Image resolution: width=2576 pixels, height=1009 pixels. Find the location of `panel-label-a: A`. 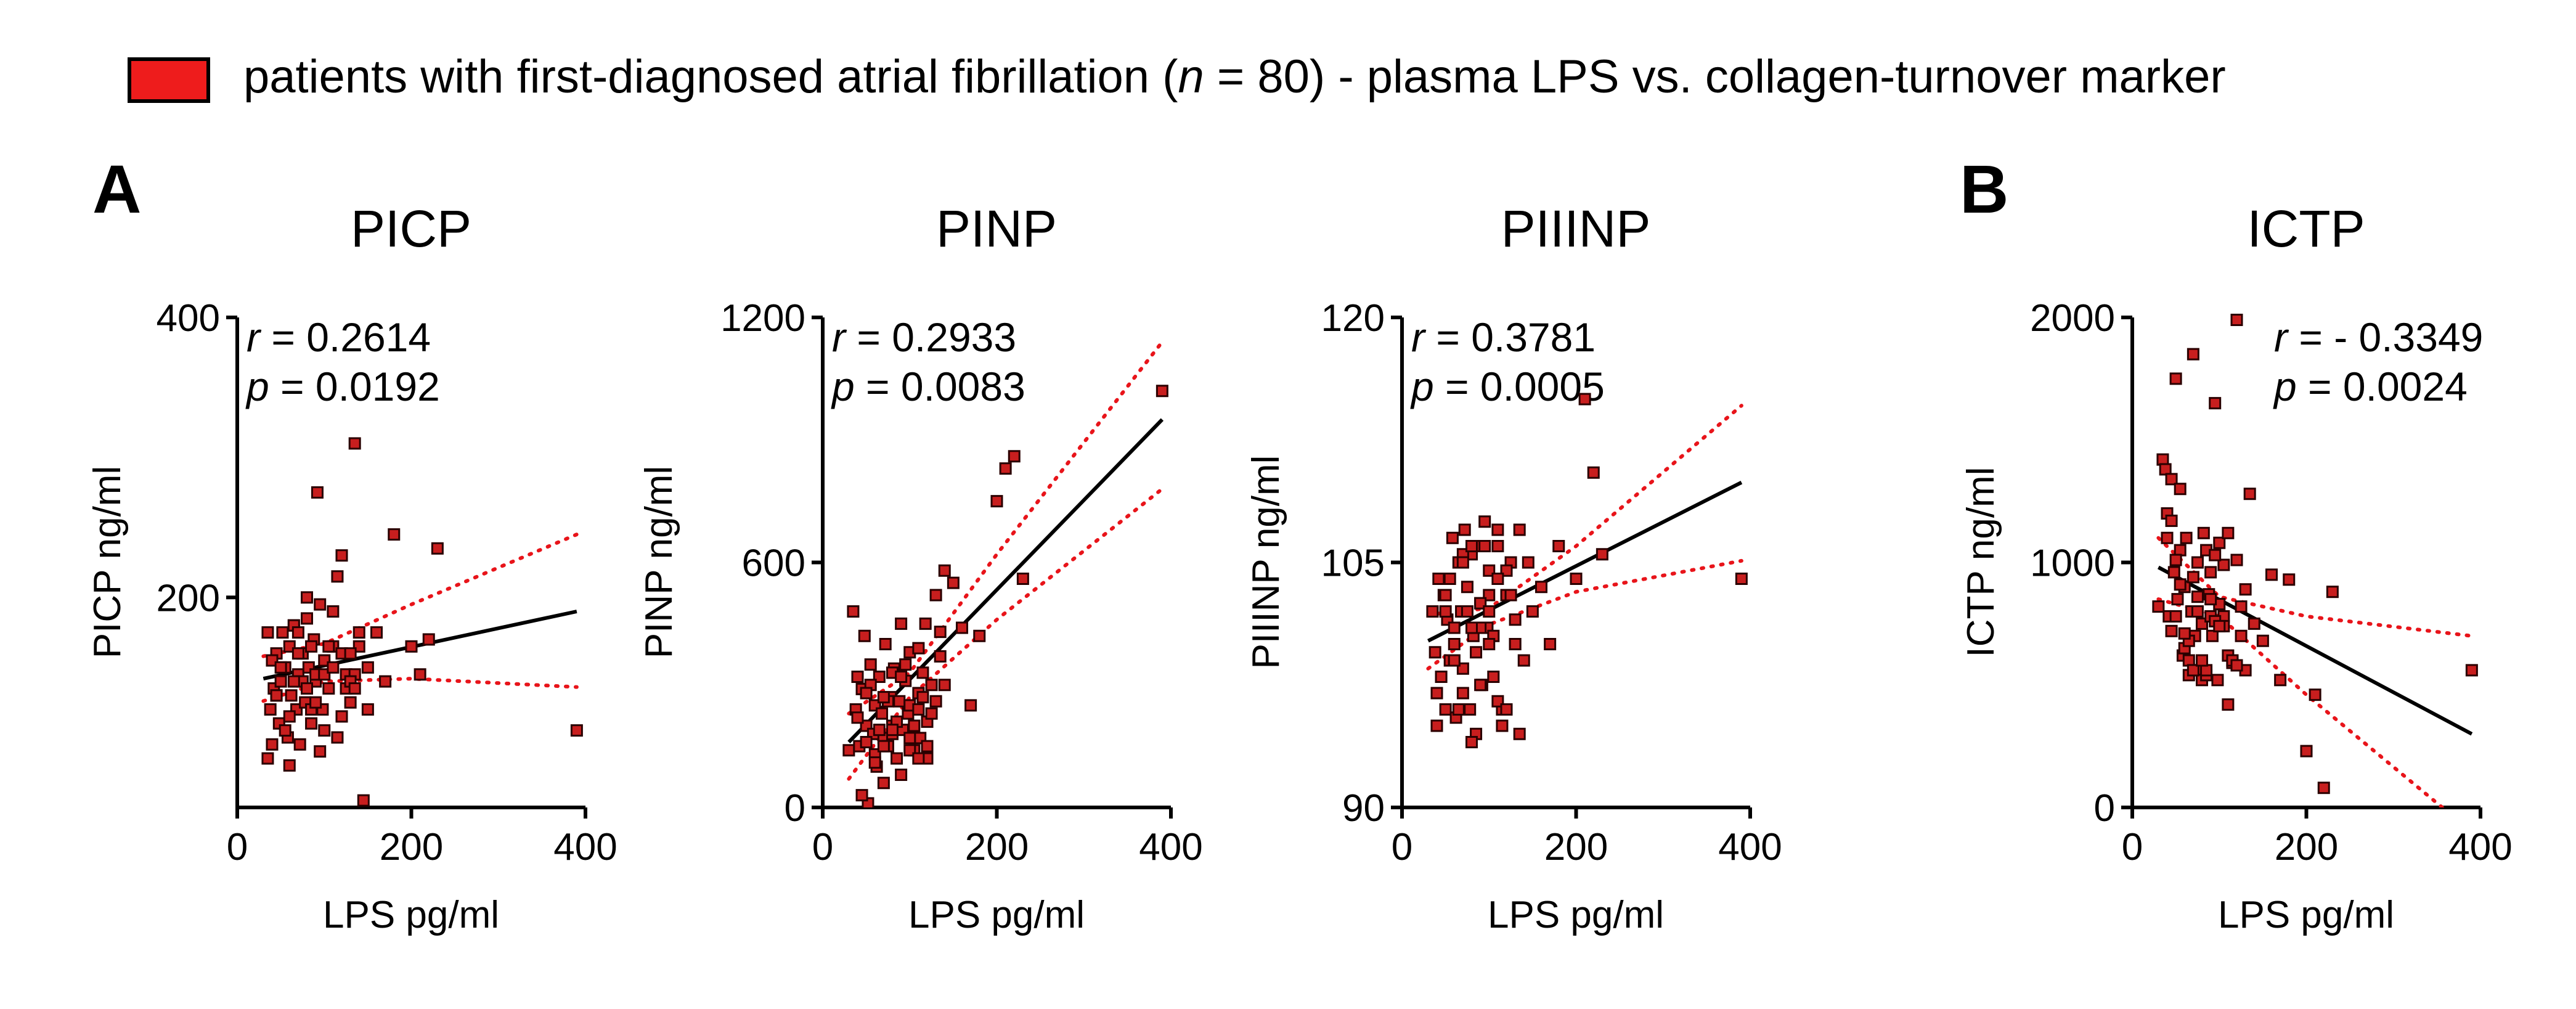

panel-label-a: A is located at coordinates (117, 189).